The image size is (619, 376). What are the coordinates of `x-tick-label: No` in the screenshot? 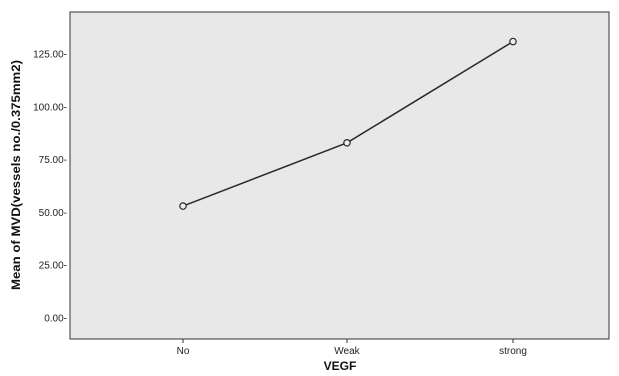 It's located at (183, 351).